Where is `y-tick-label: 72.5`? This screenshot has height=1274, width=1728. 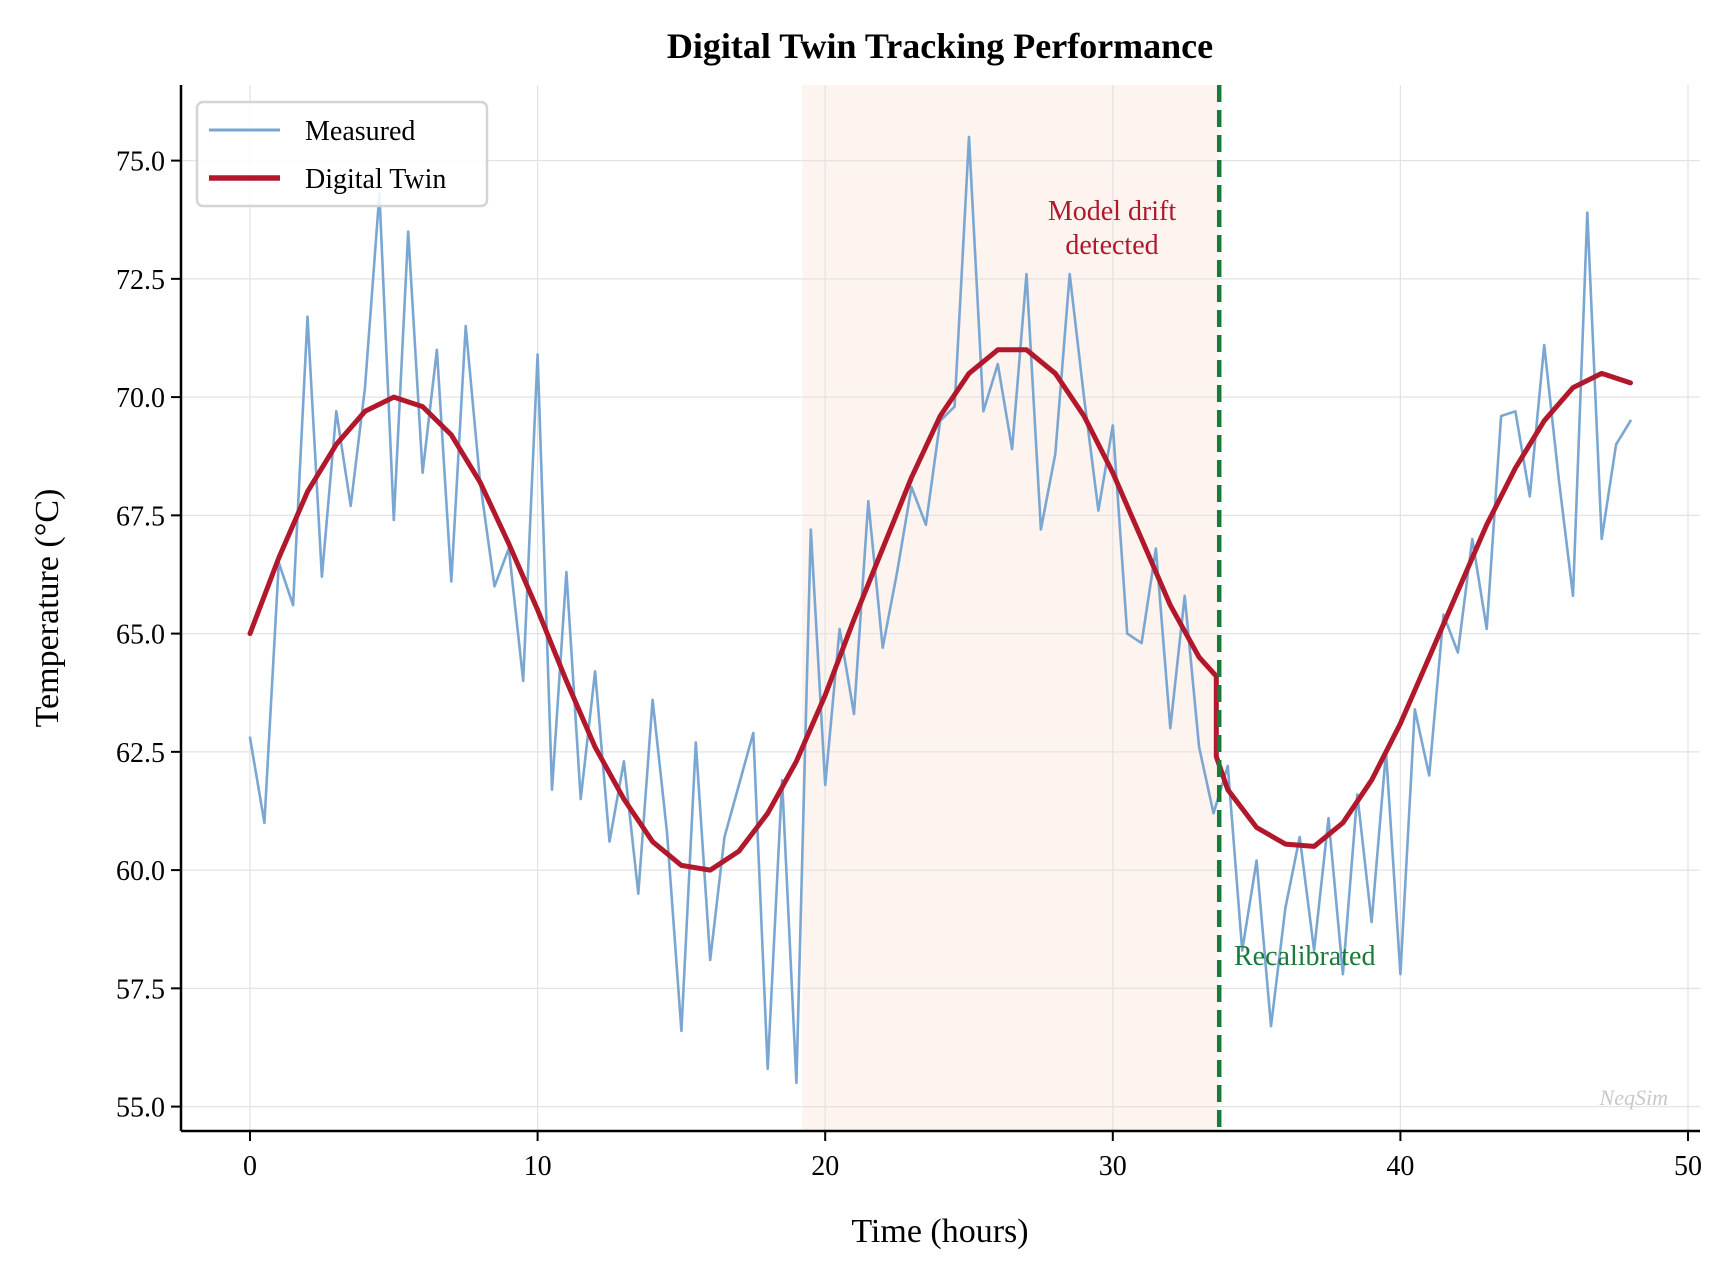
y-tick-label: 72.5 is located at coordinates (140, 280).